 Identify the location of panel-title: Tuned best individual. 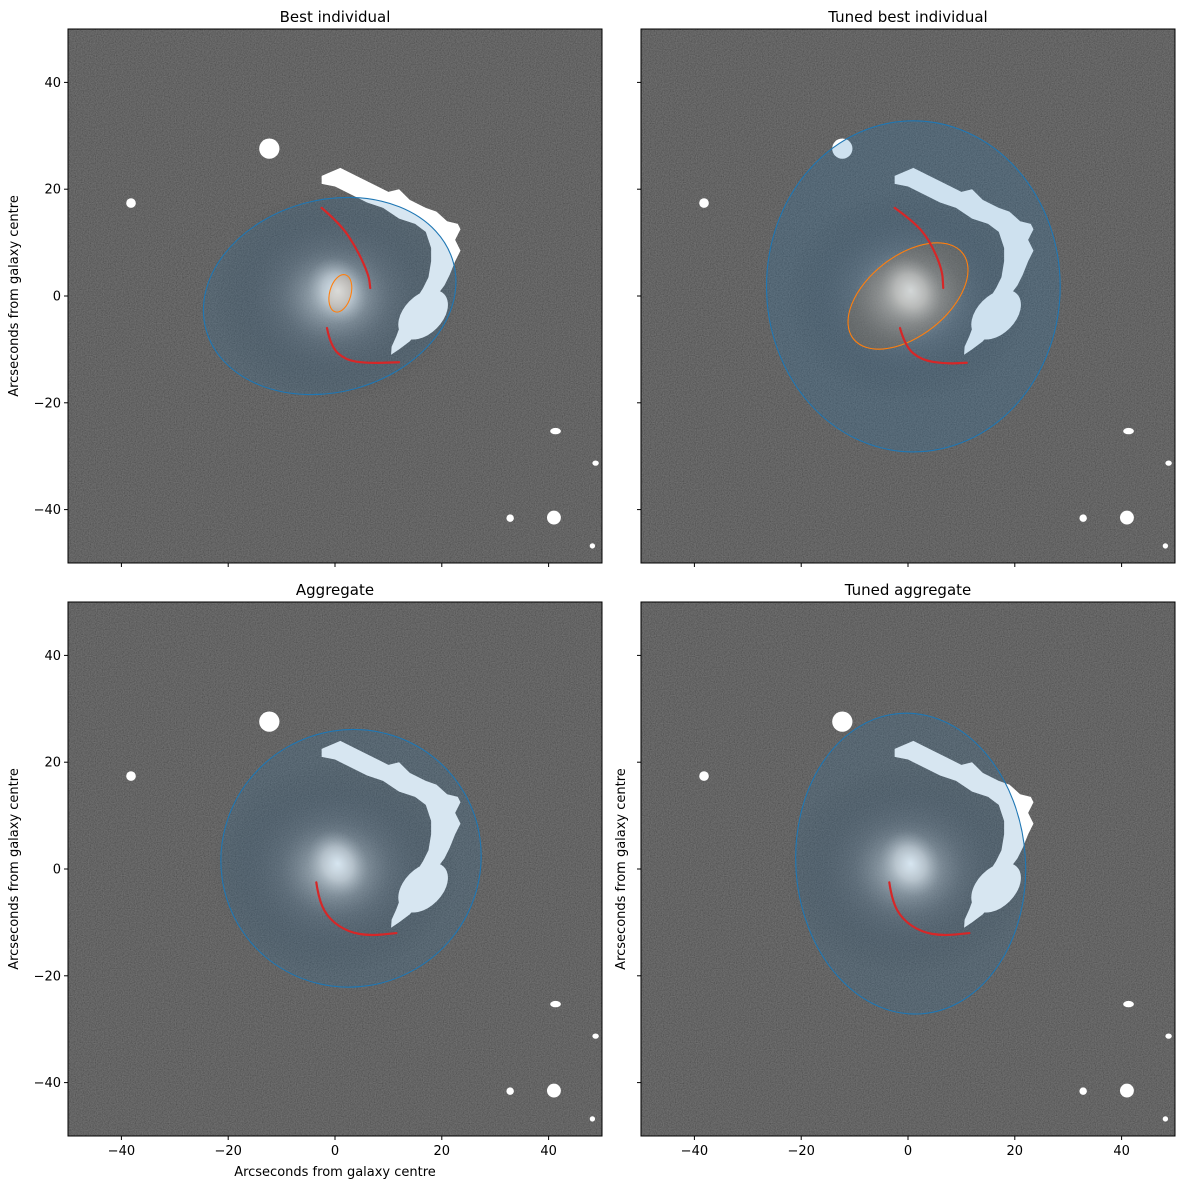
(907, 17).